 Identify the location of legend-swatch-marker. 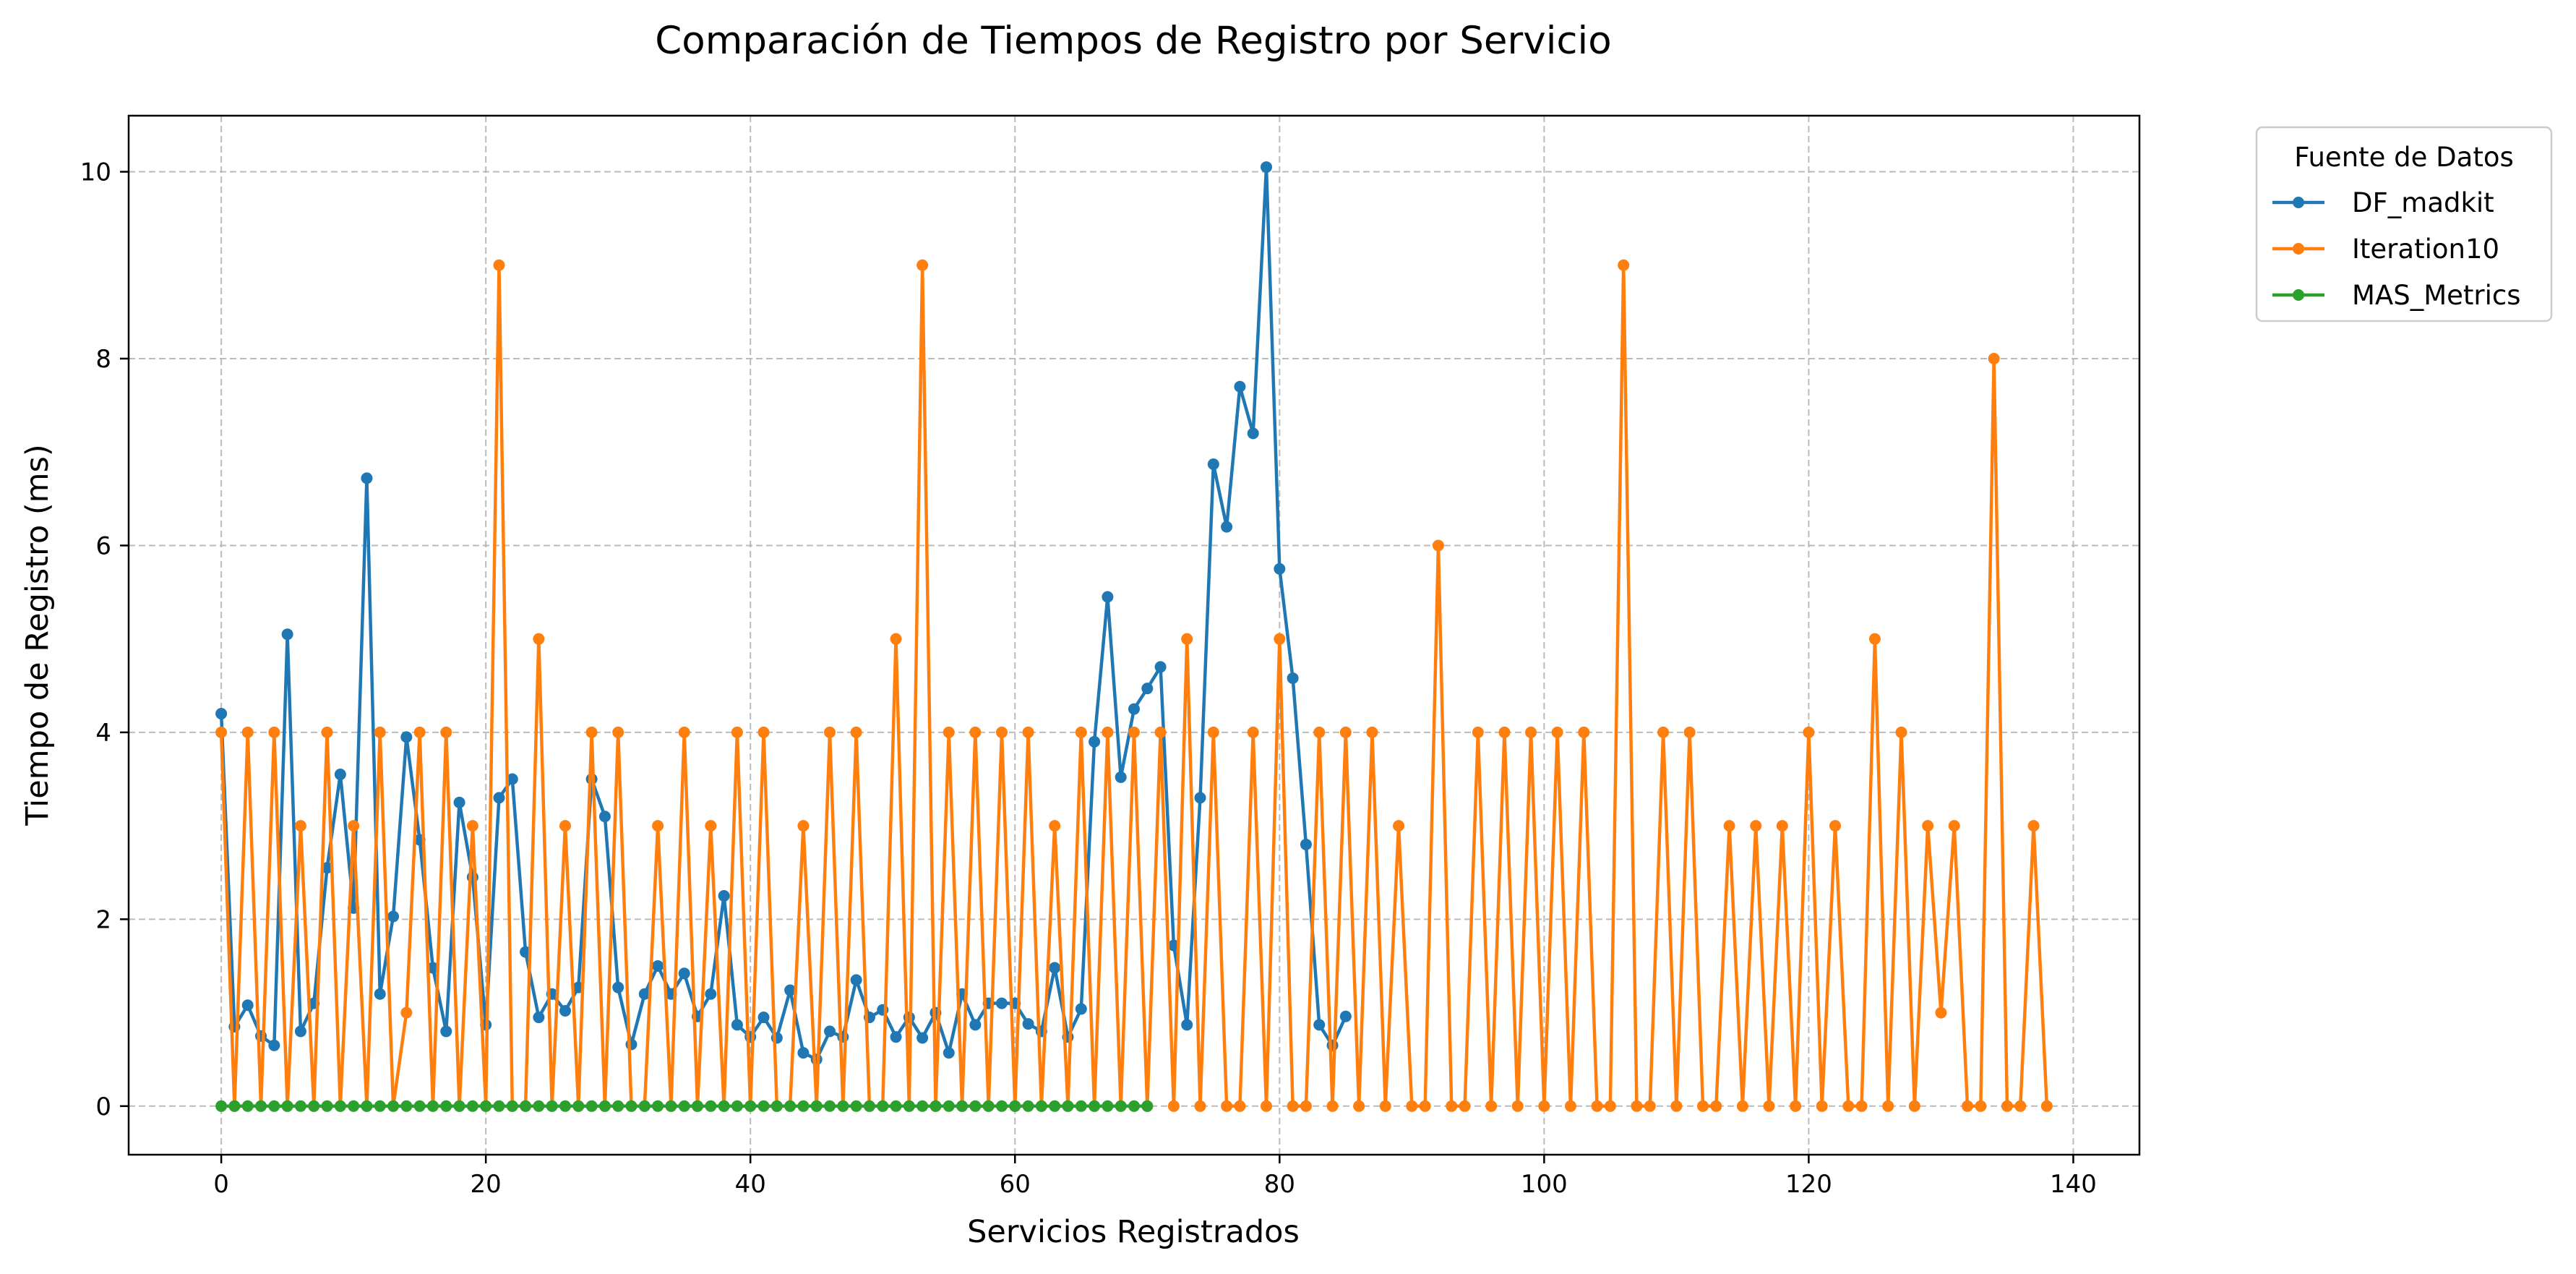
(2299, 249).